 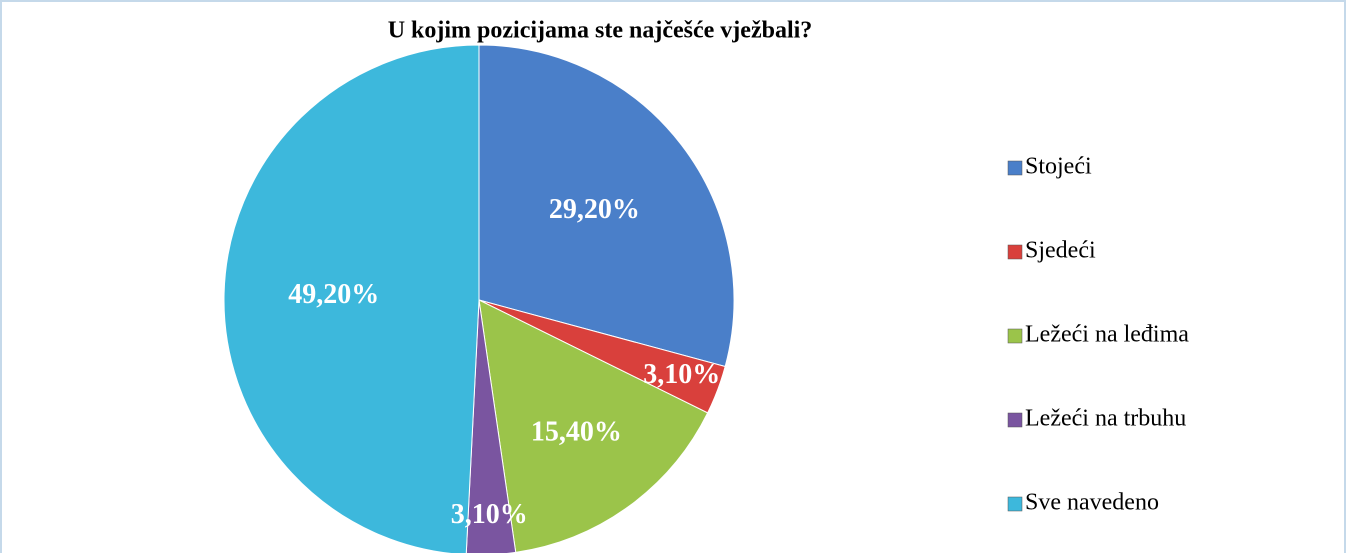 What do you see at coordinates (1060, 251) in the screenshot?
I see `legend-label: Sjedeći` at bounding box center [1060, 251].